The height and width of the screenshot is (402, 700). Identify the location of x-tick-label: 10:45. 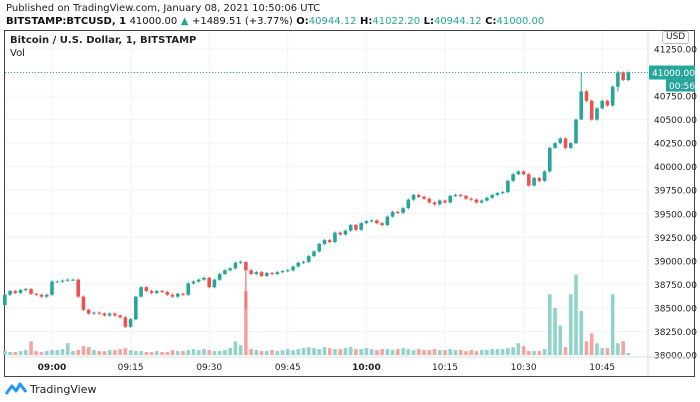
(602, 368).